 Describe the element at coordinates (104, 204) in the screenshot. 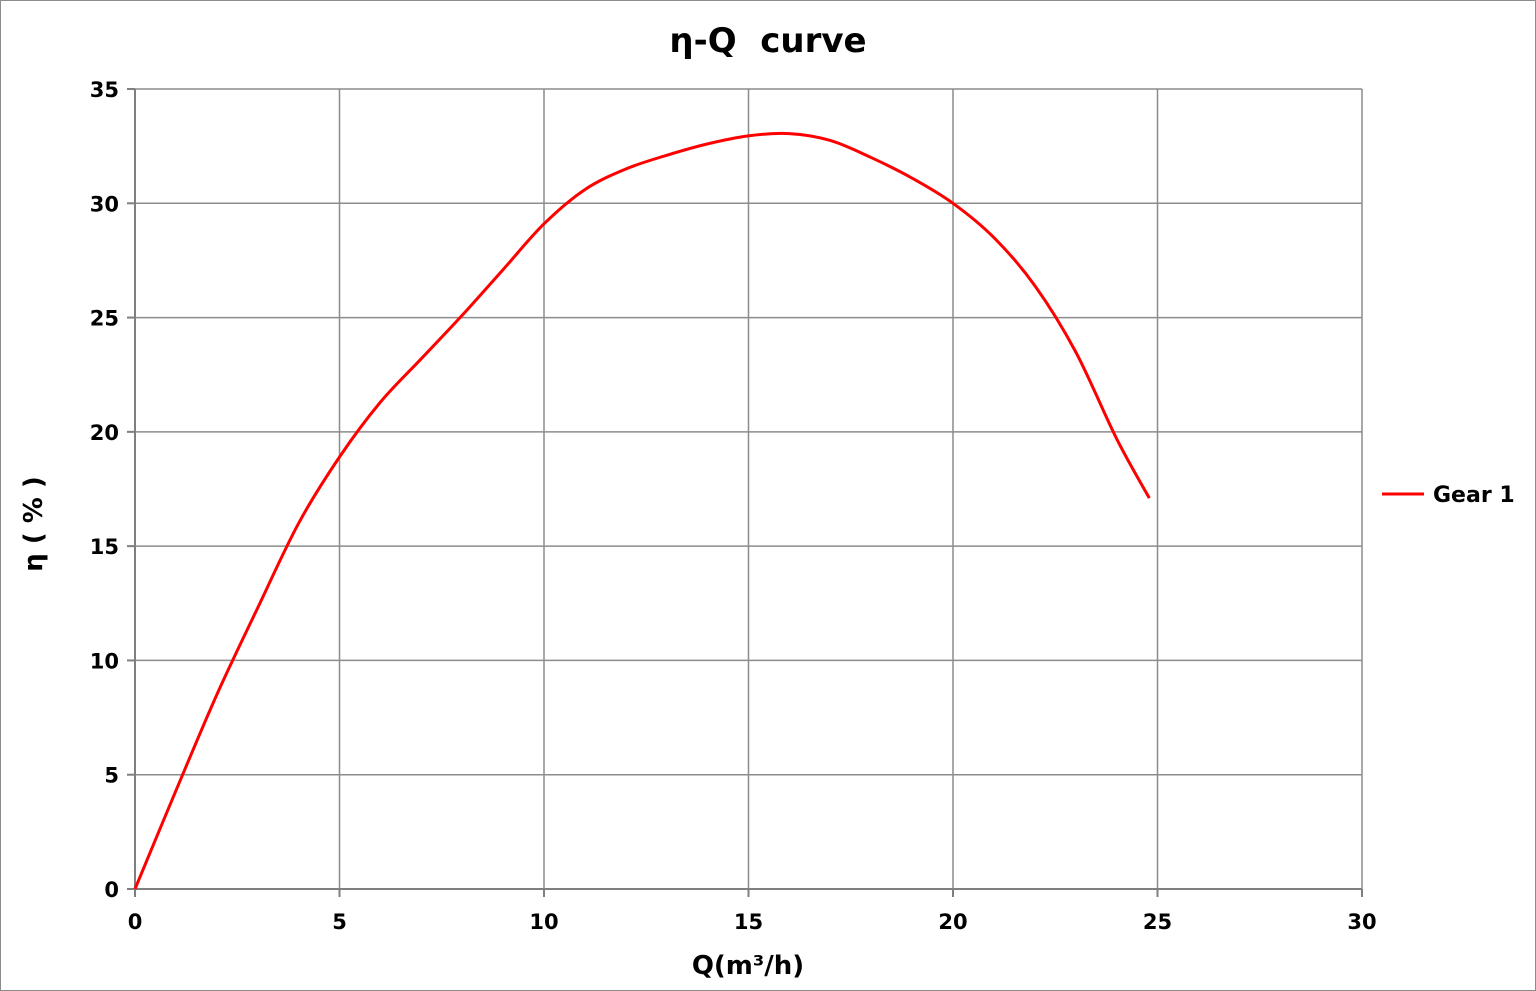

I see `y-tick-label: 30` at that location.